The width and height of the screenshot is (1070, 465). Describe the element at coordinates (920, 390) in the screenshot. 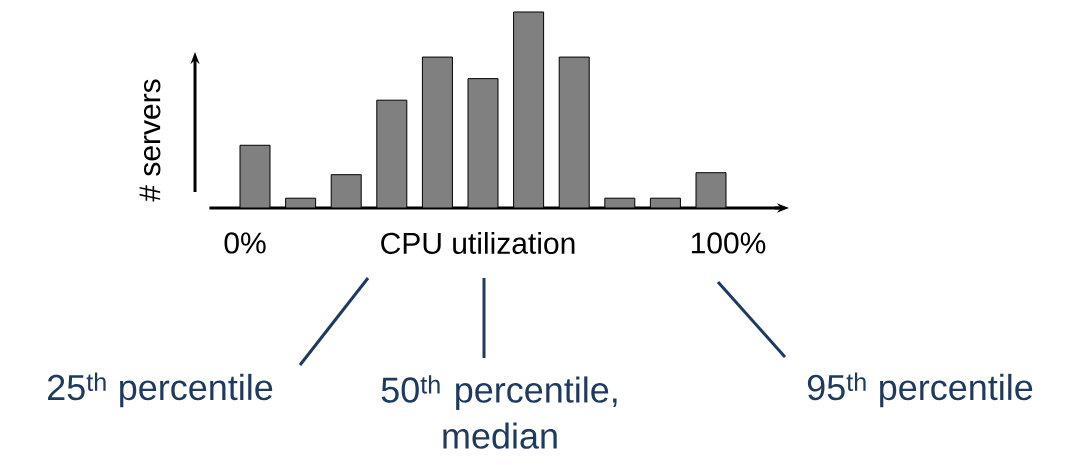

I see `text: 95$^{th}$ percentile` at that location.